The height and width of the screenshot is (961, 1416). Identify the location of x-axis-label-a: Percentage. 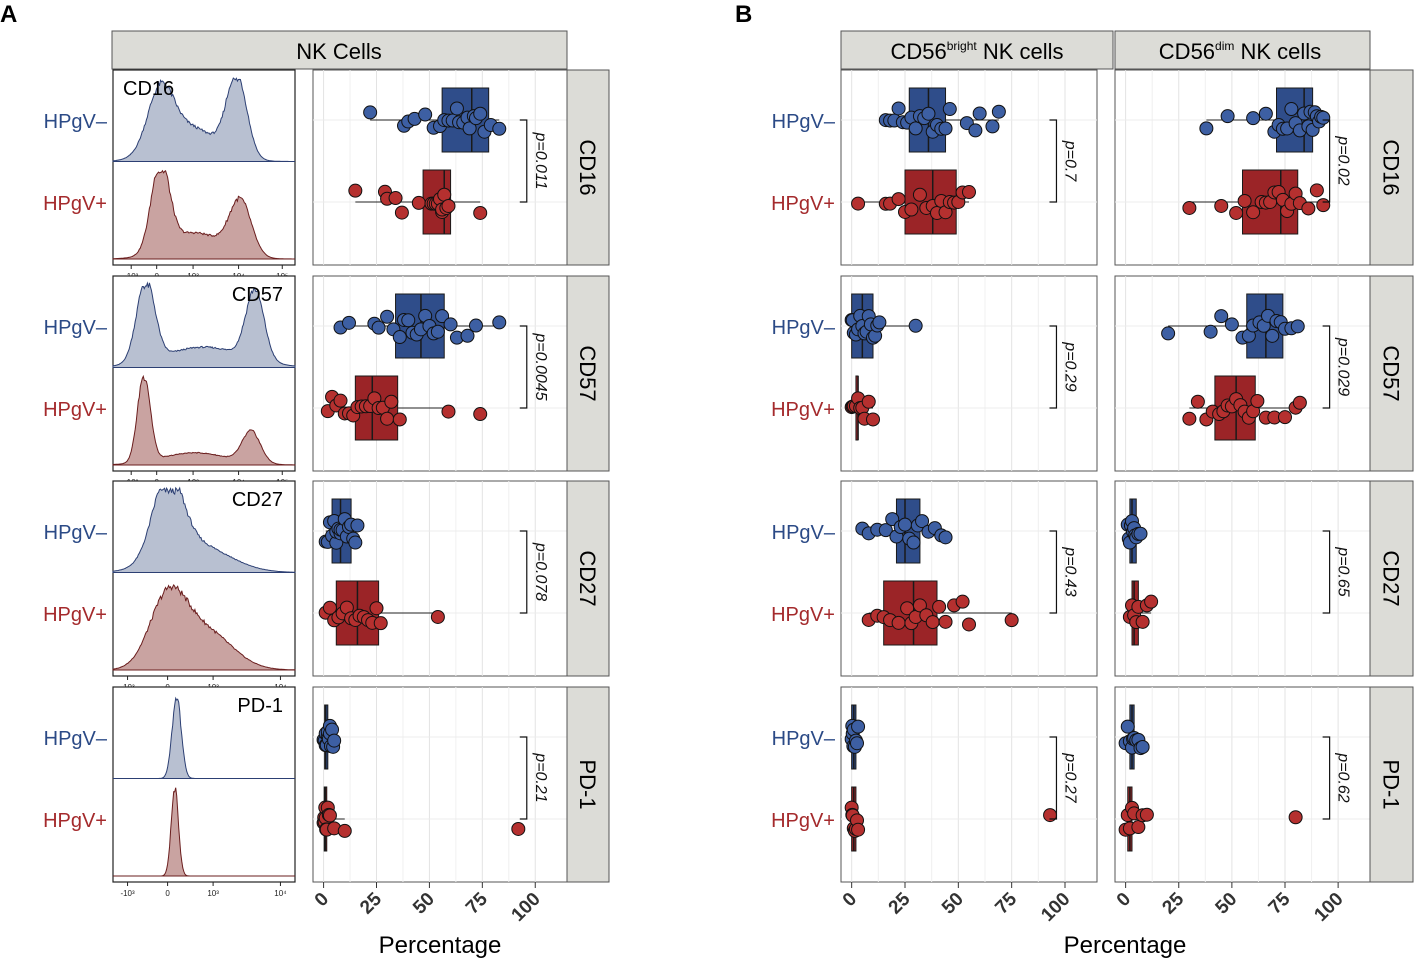
(440, 945).